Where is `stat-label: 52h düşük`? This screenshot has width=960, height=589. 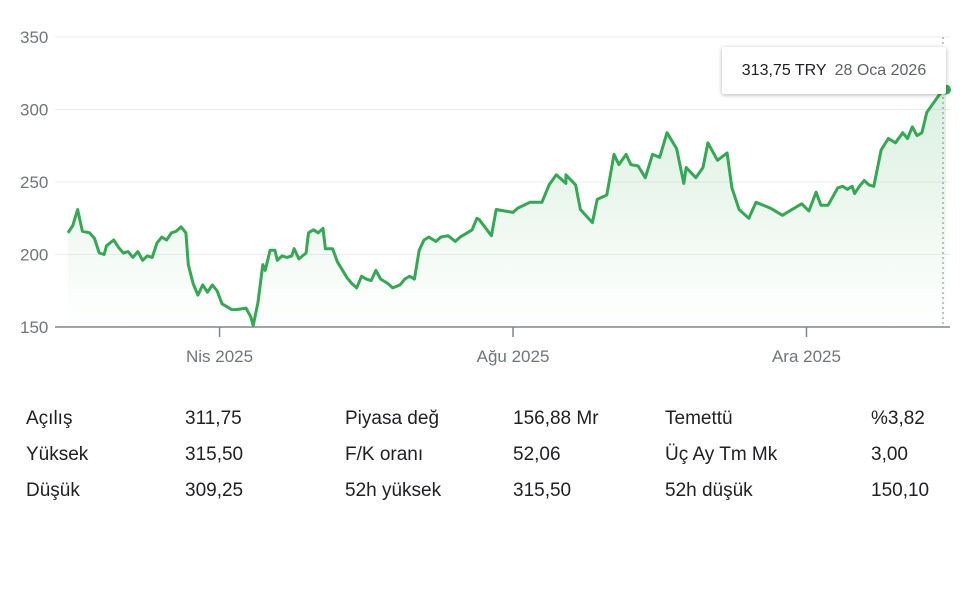
stat-label: 52h düşük is located at coordinates (709, 490).